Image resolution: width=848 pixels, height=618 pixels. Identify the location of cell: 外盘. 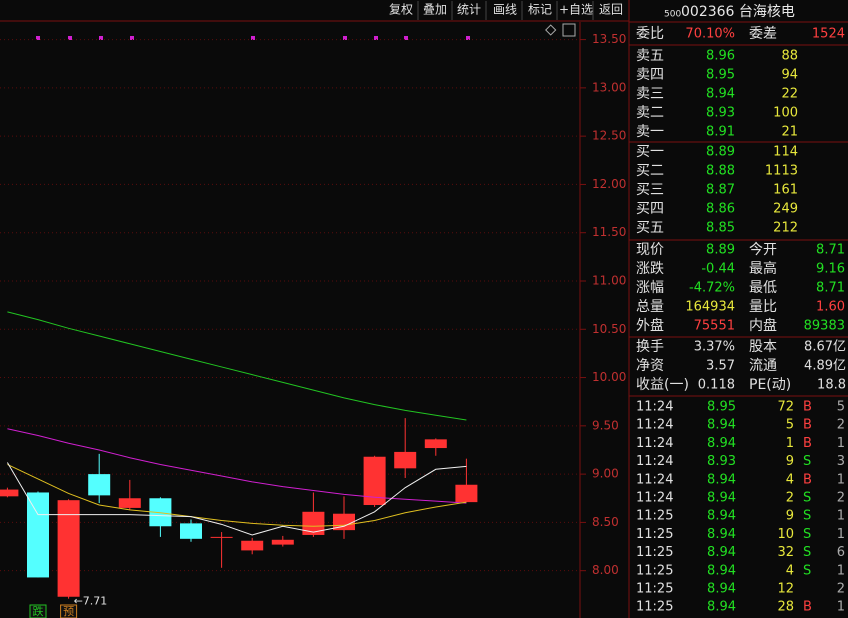
(650, 325).